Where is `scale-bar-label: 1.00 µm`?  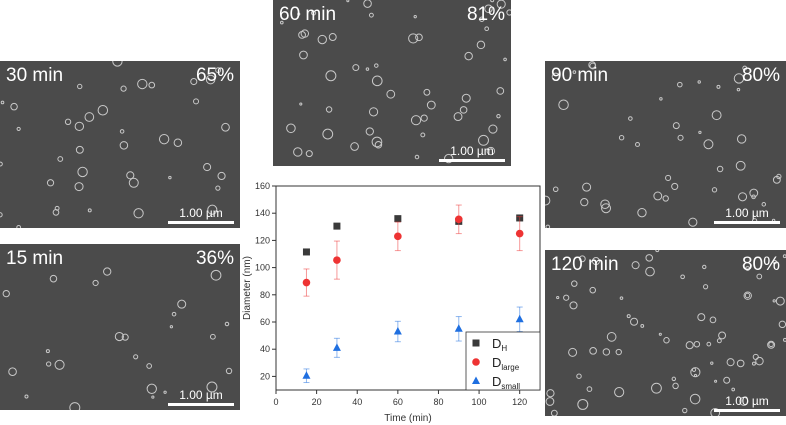
scale-bar-label: 1.00 µm is located at coordinates (472, 151).